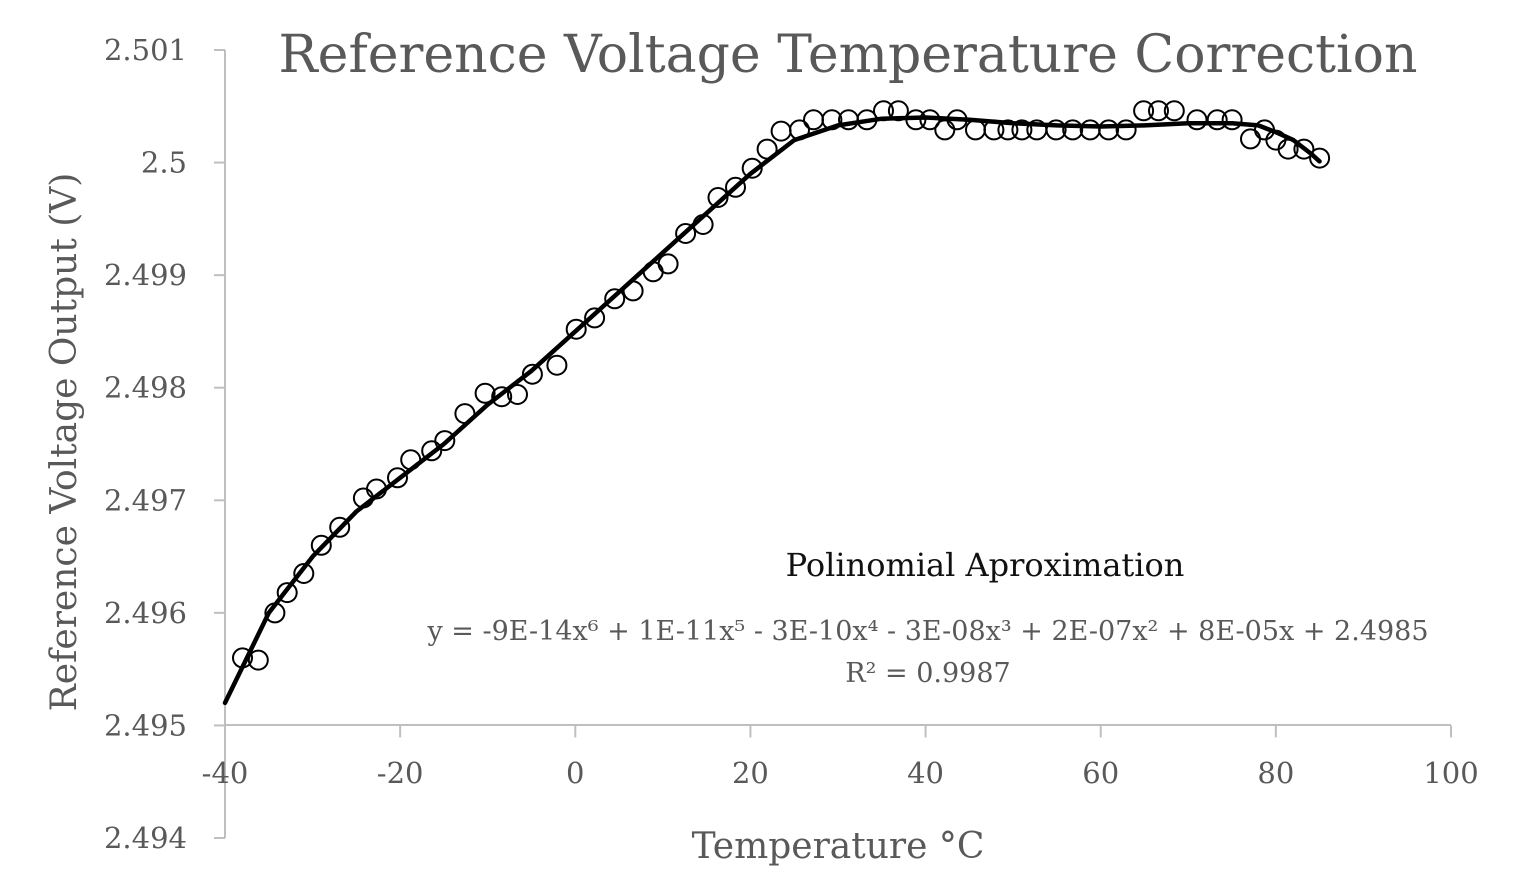  I want to click on chart-title: Reference Voltage Temperature Correction, so click(848, 55).